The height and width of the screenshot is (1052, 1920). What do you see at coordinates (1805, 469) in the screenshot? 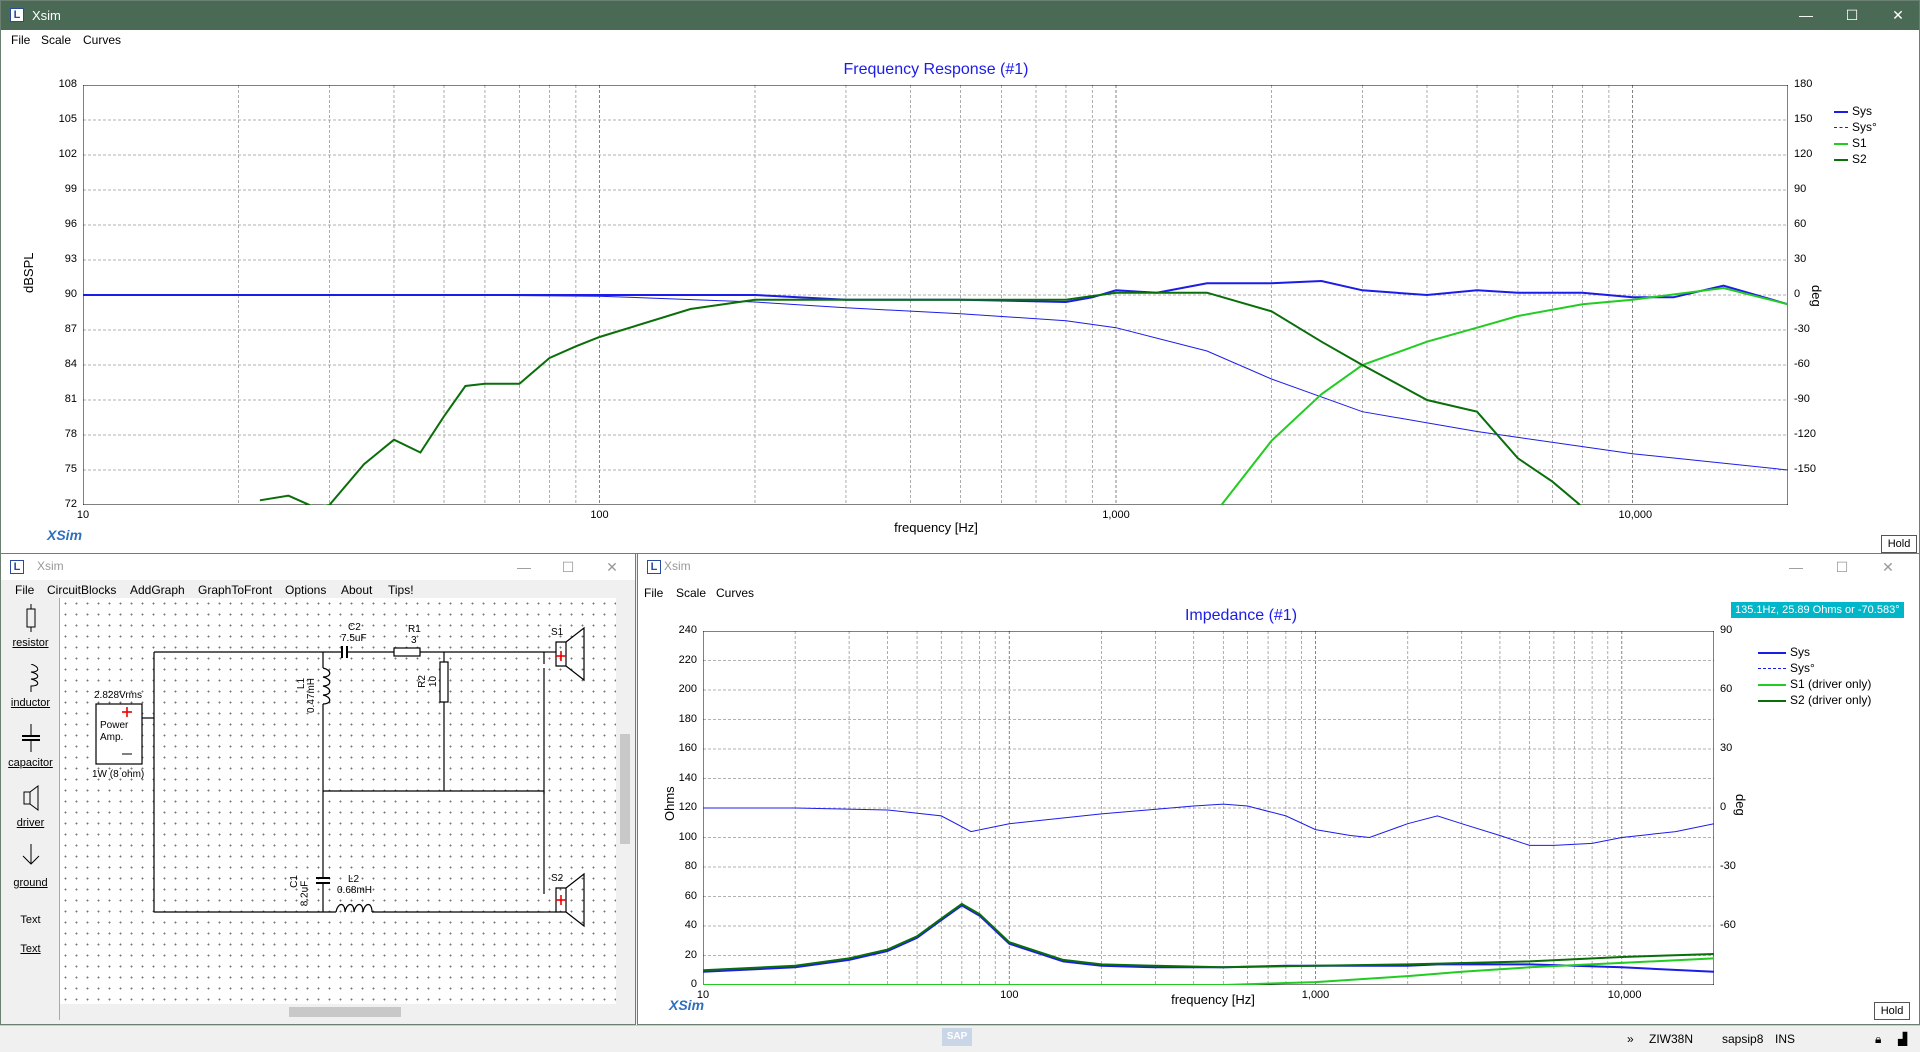
I see `y2-tick-label: -150` at bounding box center [1805, 469].